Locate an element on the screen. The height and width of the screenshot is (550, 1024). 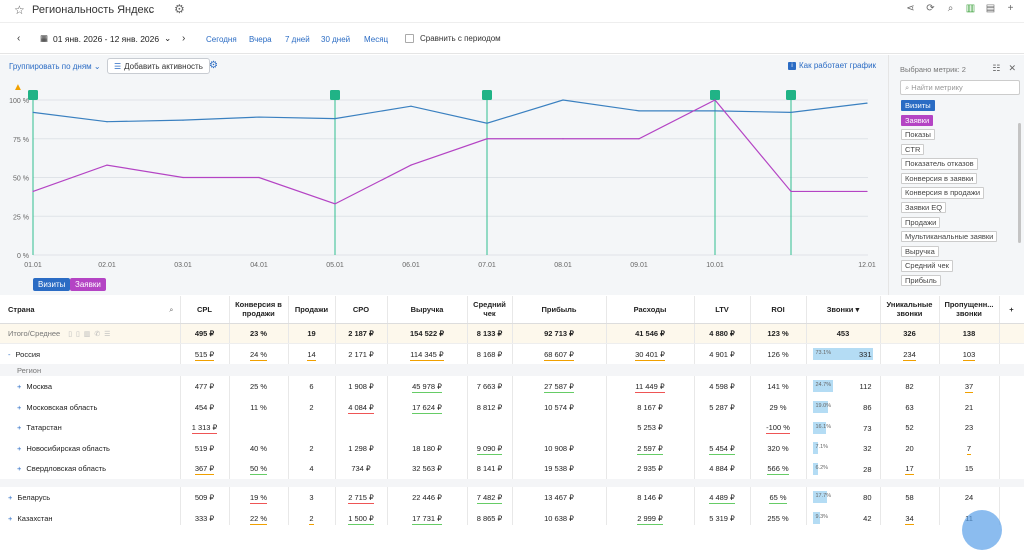
warning-icon: ▲ is located at coordinates (18, 87).